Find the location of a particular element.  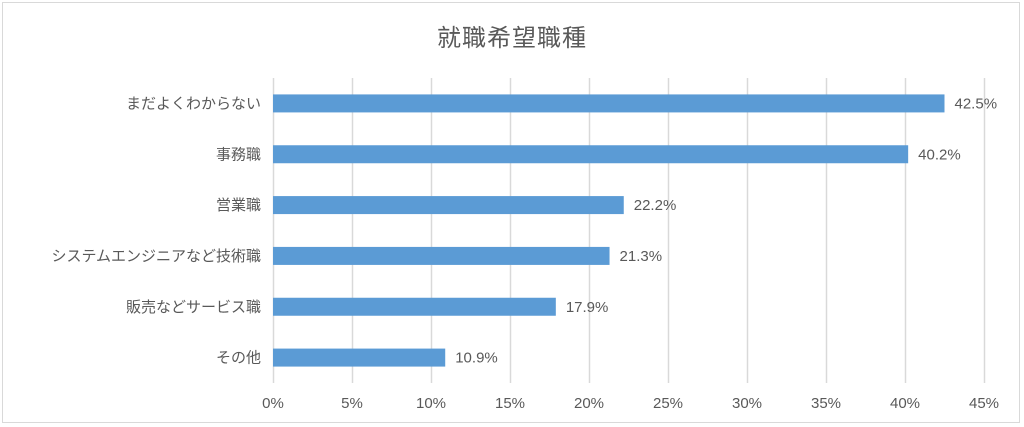

x-tick-label: 0% is located at coordinates (273, 403).